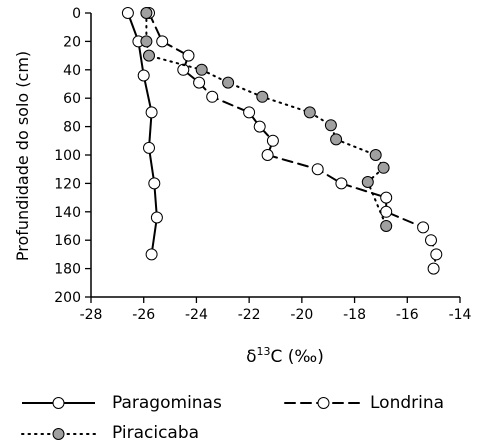  What do you see at coordinates (407, 403) in the screenshot?
I see `legend-label-londrina: Londrina` at bounding box center [407, 403].